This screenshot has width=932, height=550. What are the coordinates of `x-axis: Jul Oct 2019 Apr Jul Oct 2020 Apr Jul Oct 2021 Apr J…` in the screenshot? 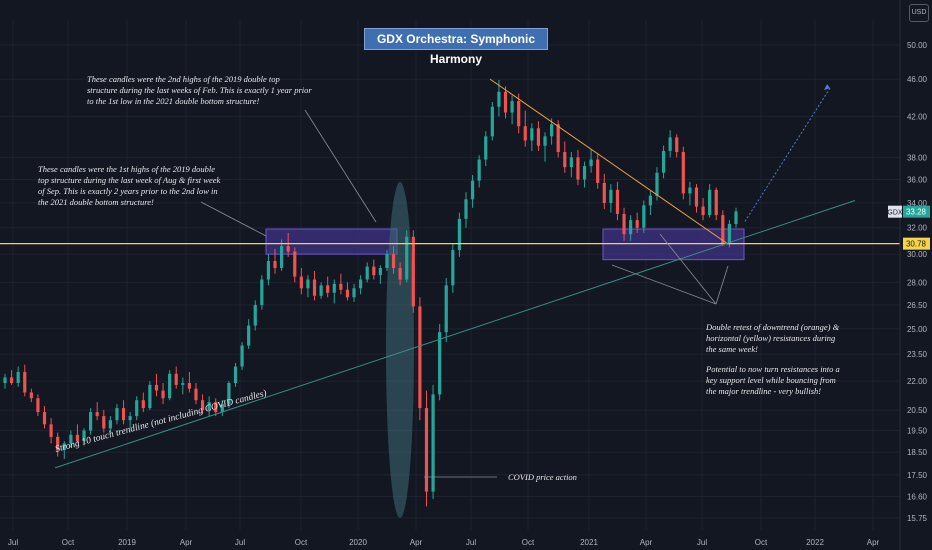 It's located at (444, 542).